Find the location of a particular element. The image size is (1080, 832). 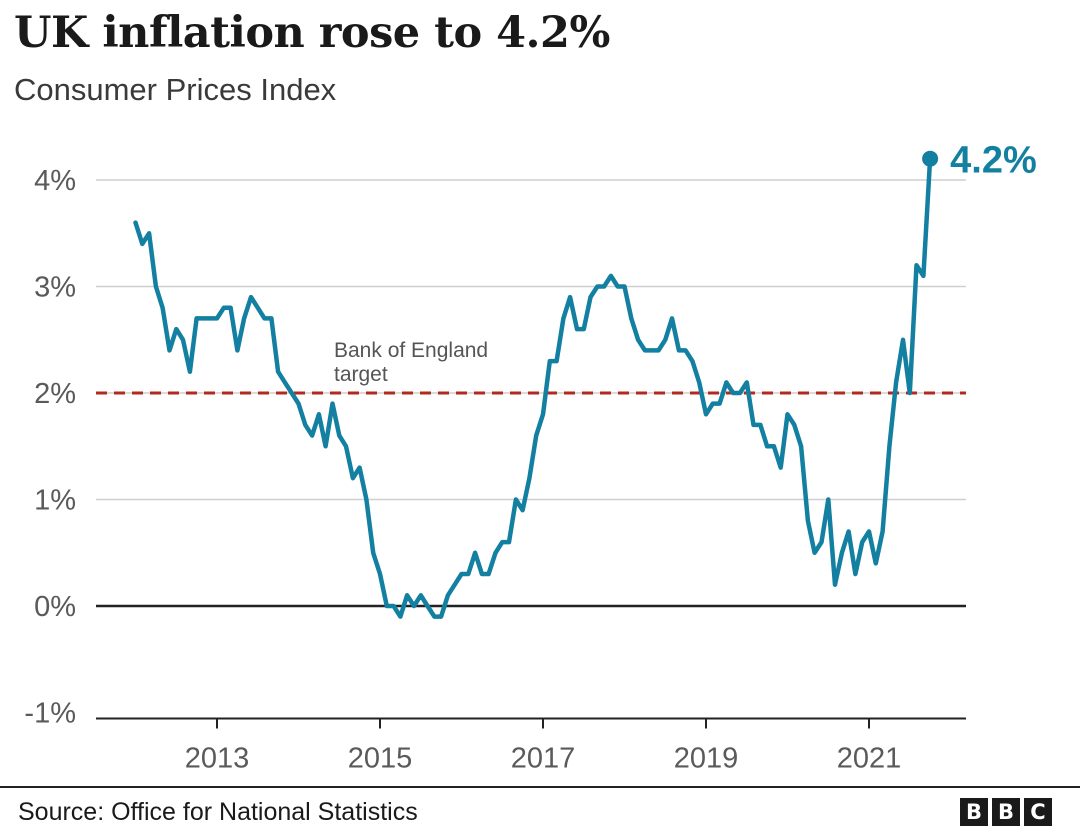

end-point-marker is located at coordinates (930, 158).